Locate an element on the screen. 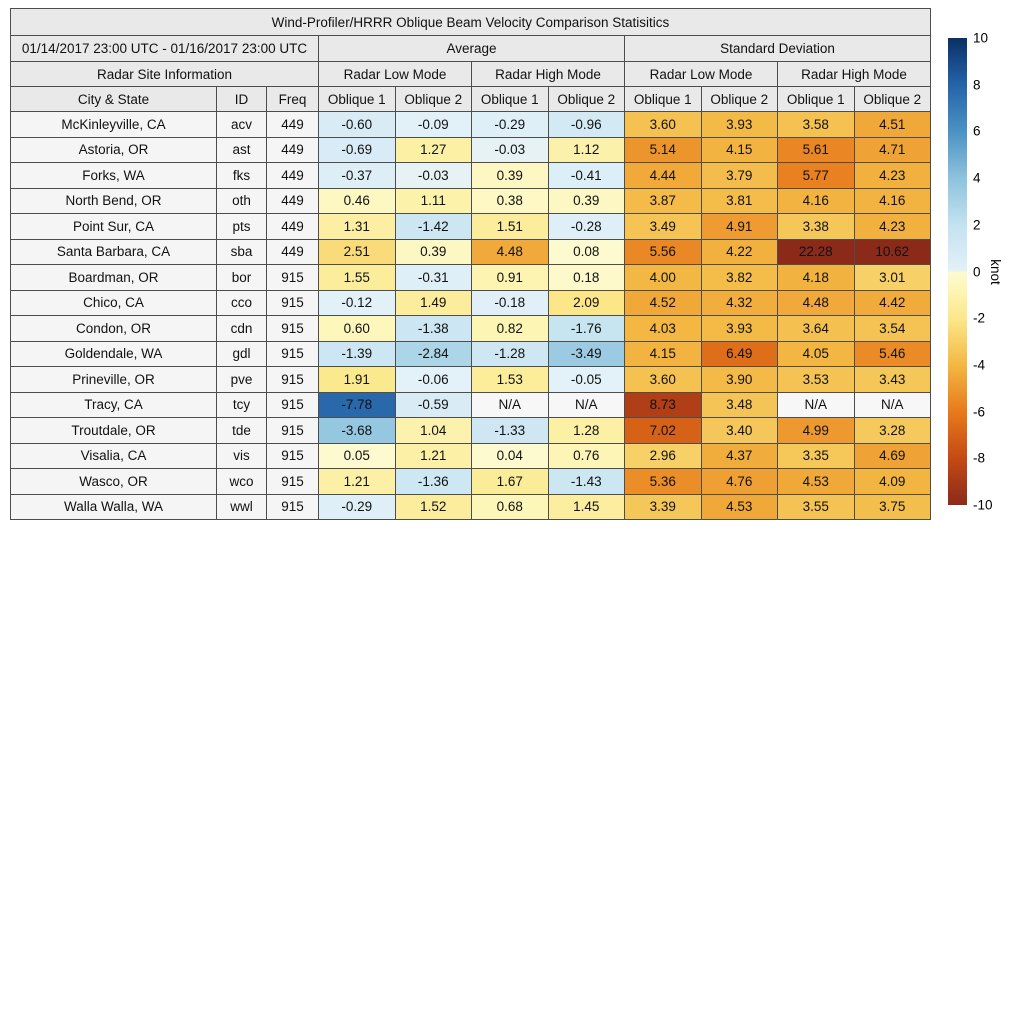 This screenshot has width=1024, height=1024. stat-cell: 3.55 is located at coordinates (816, 506).